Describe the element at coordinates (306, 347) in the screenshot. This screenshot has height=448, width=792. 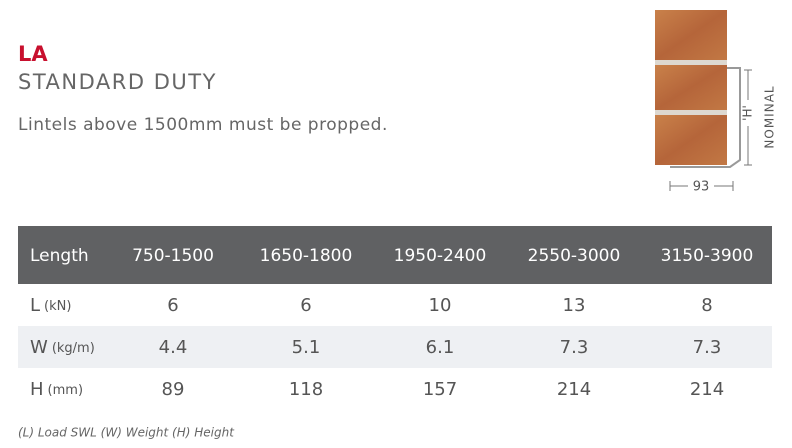
I see `cell: 5.1` at that location.